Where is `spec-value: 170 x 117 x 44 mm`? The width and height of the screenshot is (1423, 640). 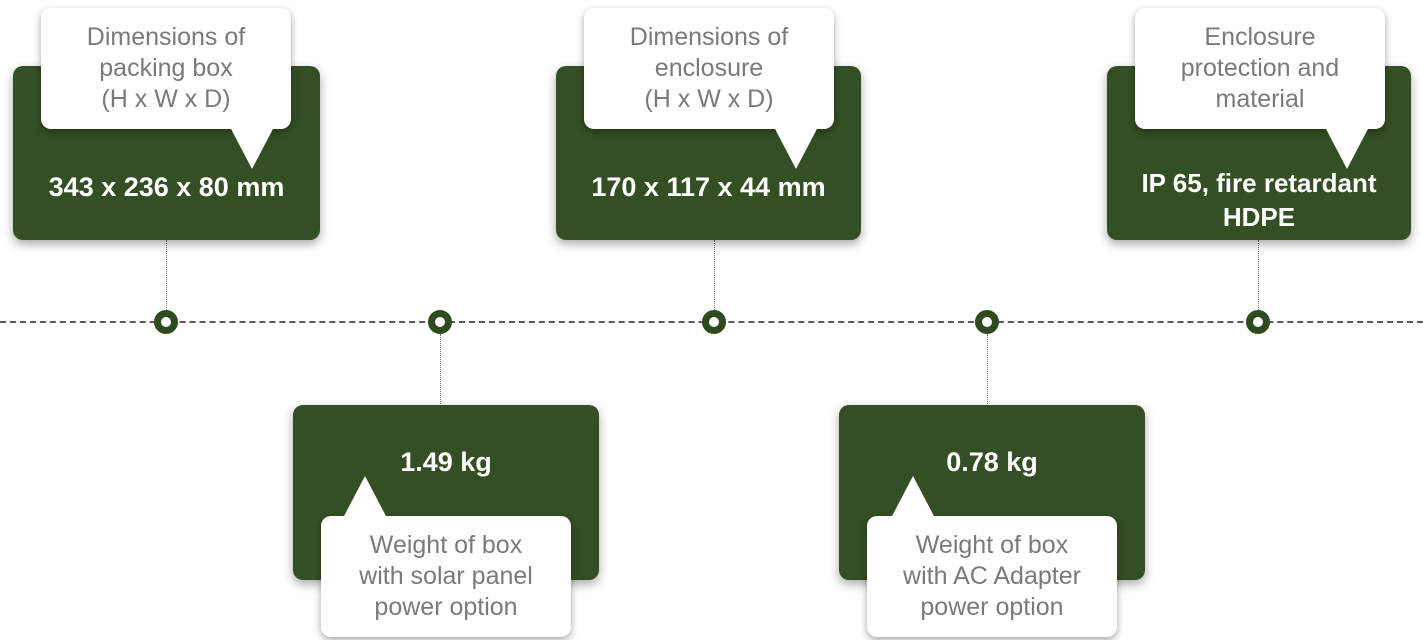
spec-value: 170 x 117 x 44 mm is located at coordinates (708, 187).